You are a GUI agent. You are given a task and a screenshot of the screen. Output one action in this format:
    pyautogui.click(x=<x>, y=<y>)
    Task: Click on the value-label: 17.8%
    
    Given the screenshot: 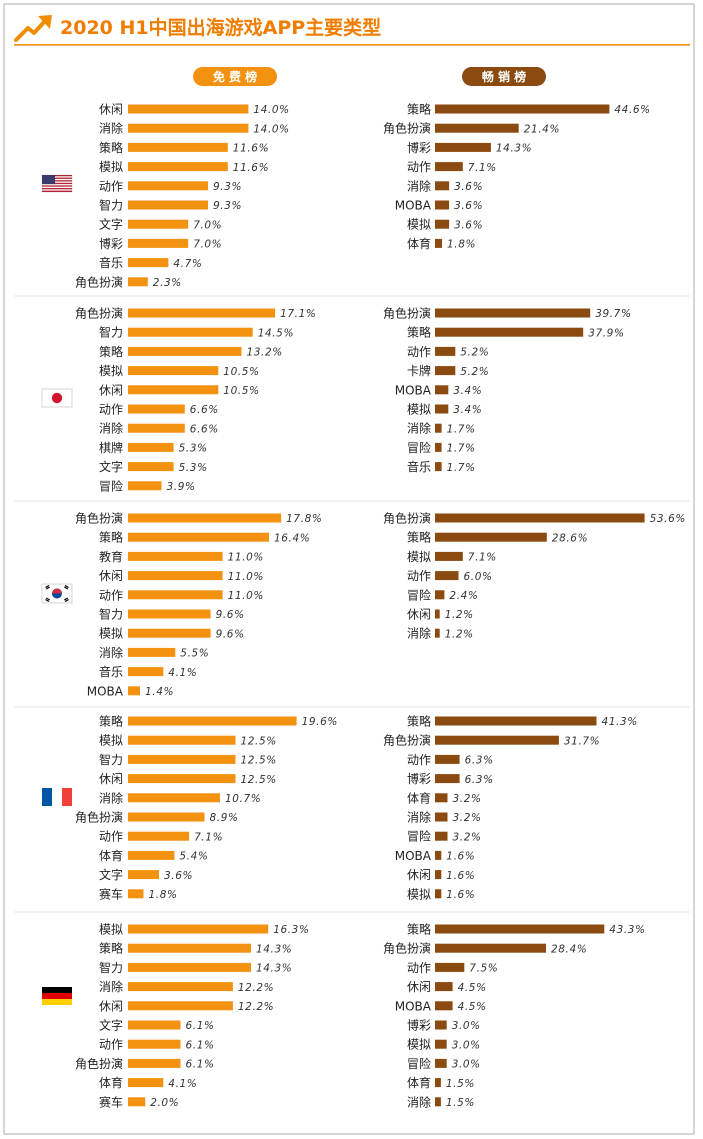 What is the action you would take?
    pyautogui.click(x=304, y=519)
    